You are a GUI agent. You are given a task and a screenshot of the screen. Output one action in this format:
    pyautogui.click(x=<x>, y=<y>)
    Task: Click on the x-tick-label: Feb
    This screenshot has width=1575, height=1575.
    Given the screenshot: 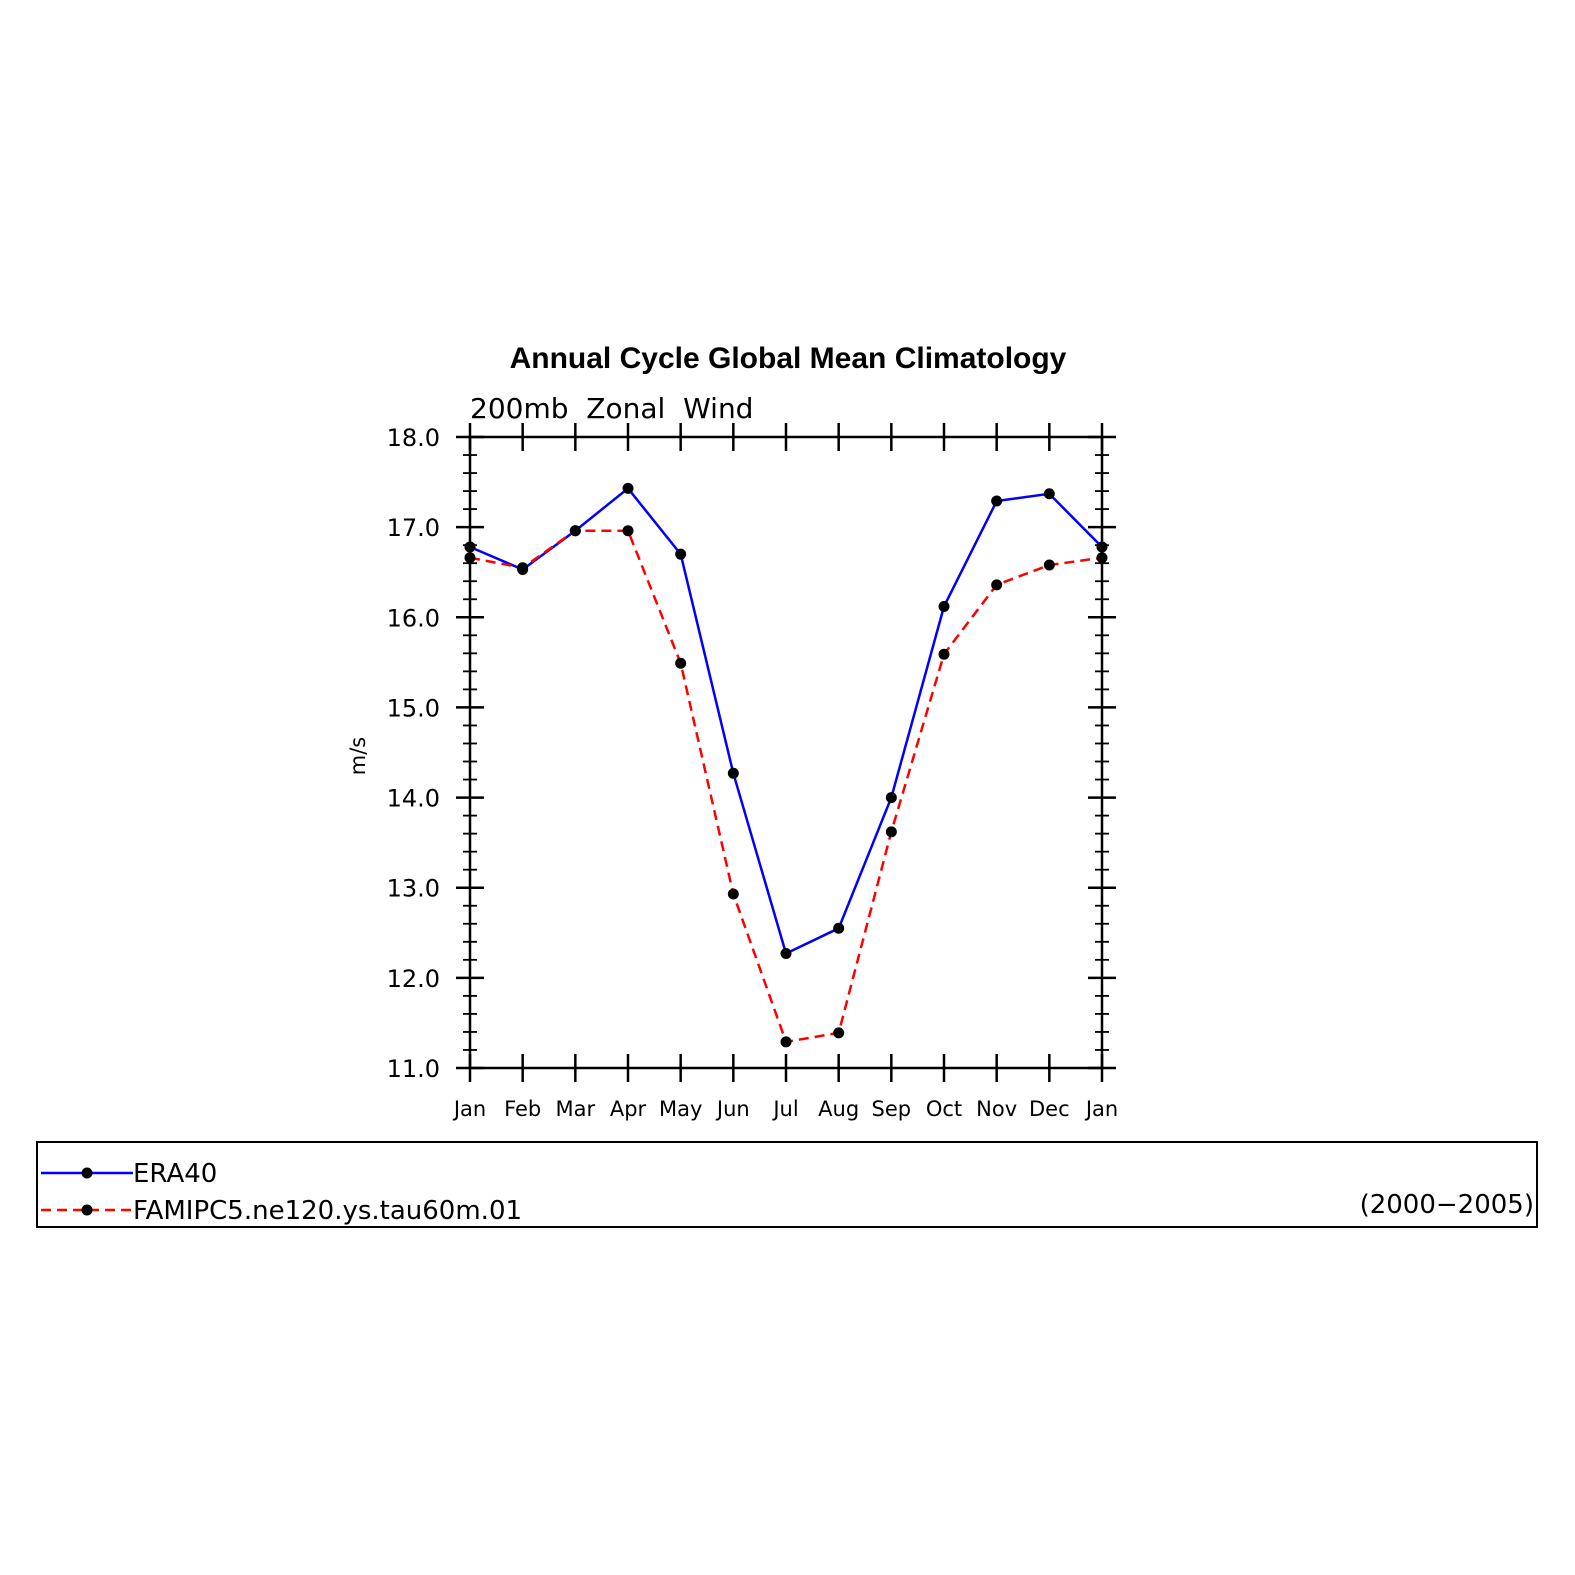 What is the action you would take?
    pyautogui.click(x=522, y=1109)
    